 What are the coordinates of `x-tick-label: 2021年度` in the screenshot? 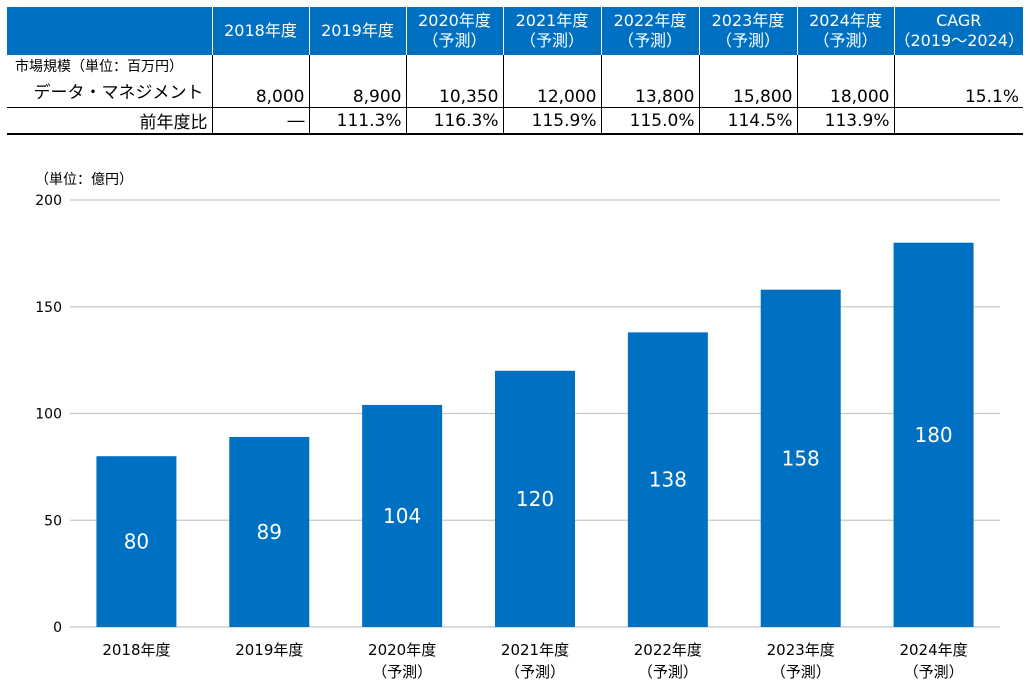 It's located at (535, 650).